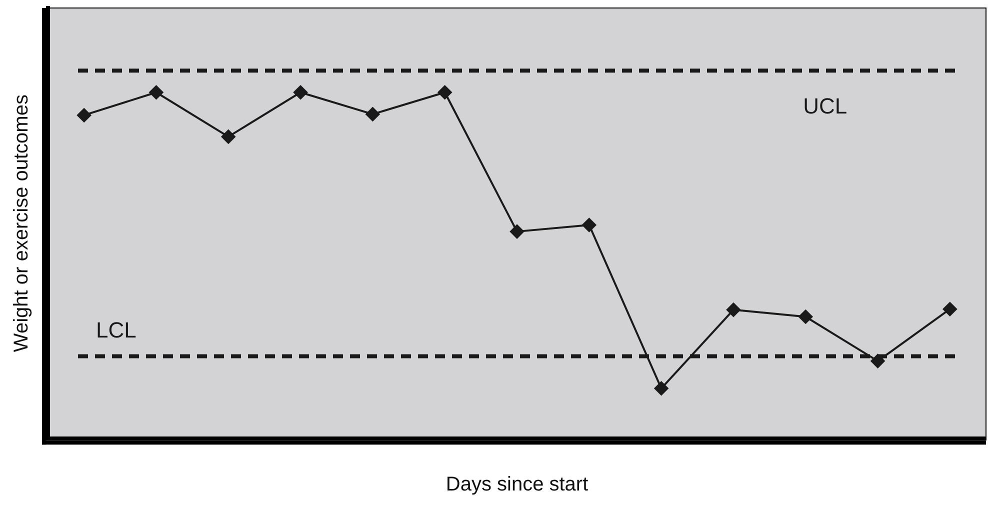 The width and height of the screenshot is (994, 505). What do you see at coordinates (825, 106) in the screenshot?
I see `ref-line-label: UCL` at bounding box center [825, 106].